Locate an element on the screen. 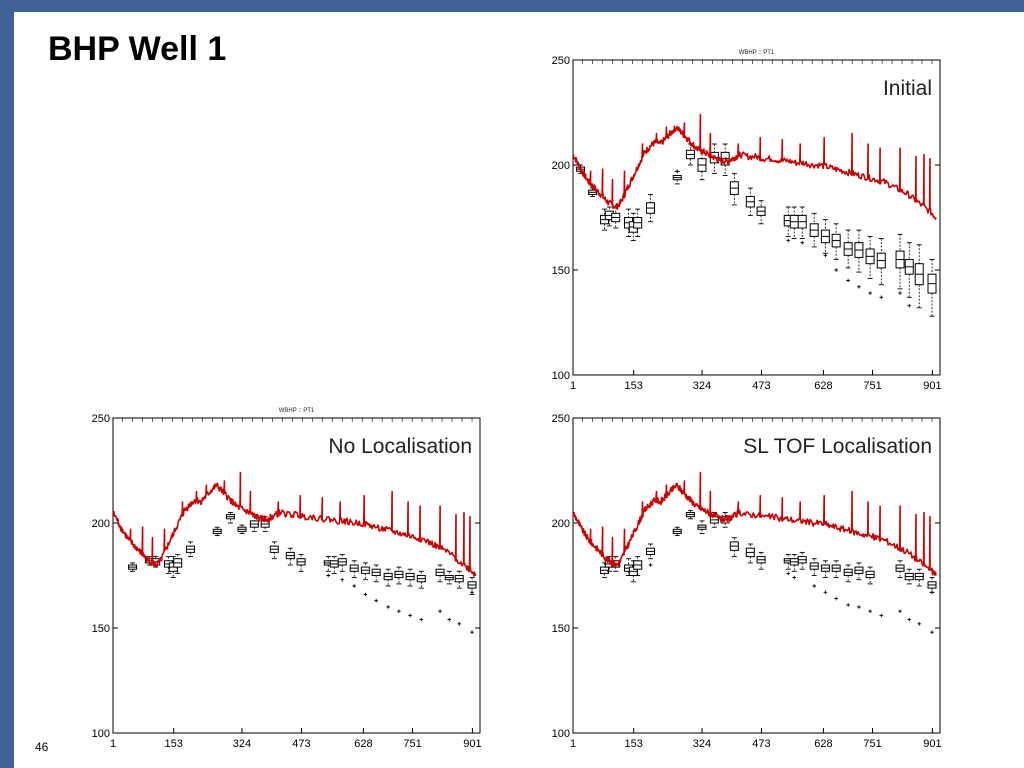 The image size is (1024, 768). x-tick-label: 751 is located at coordinates (412, 744).